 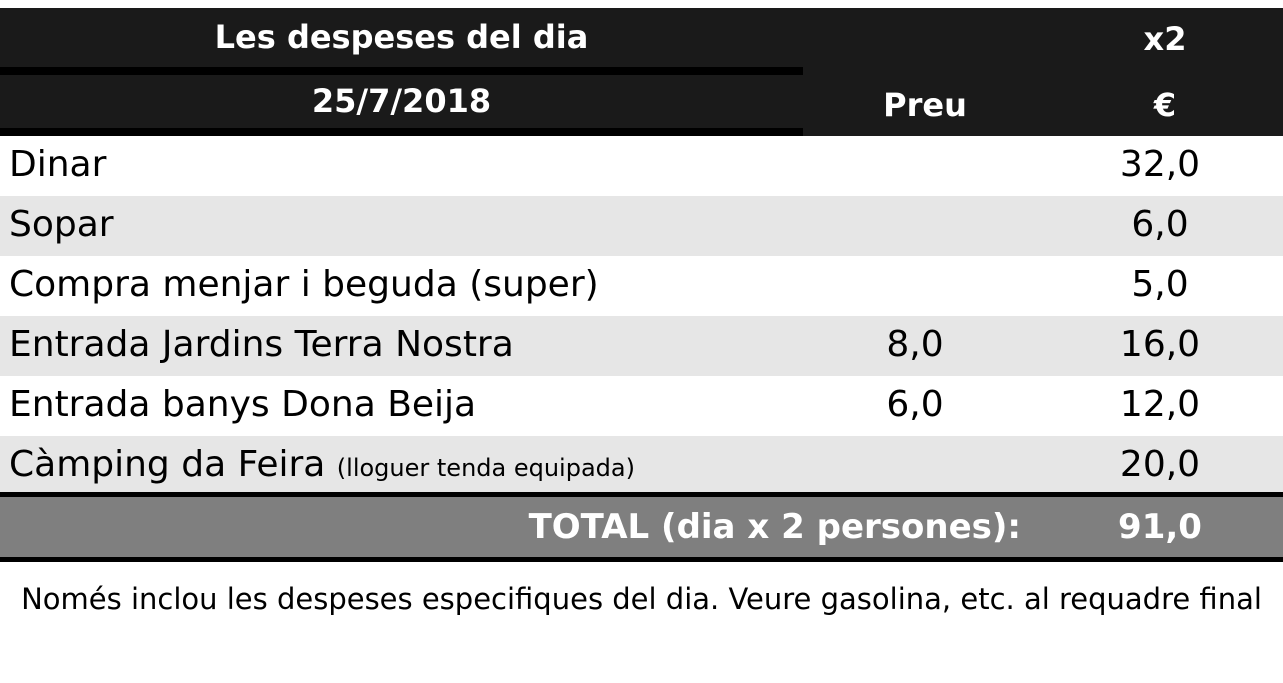 What do you see at coordinates (401, 101) in the screenshot?
I see `table-date: 25/7/2018` at bounding box center [401, 101].